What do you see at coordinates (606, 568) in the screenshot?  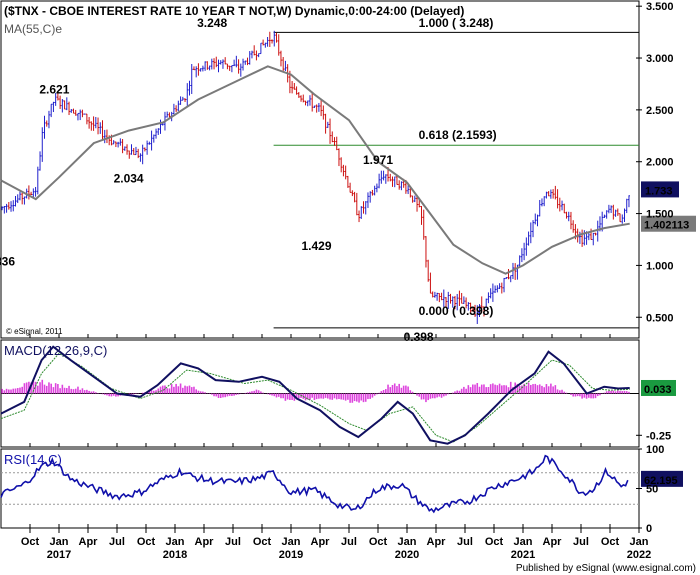 I see `footer-credit: Published by eSignal (www.esignal.com)` at bounding box center [606, 568].